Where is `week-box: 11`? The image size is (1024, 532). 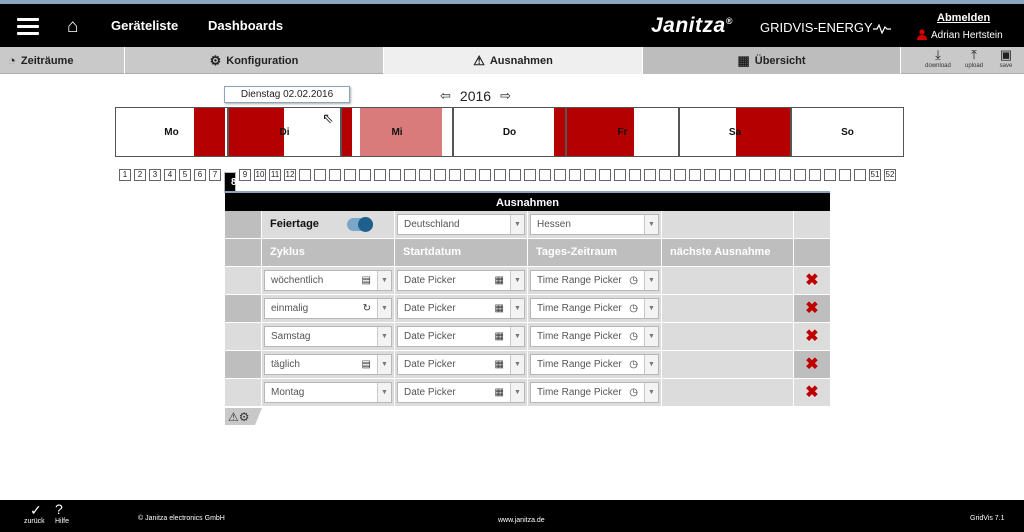 week-box: 11 is located at coordinates (275, 175).